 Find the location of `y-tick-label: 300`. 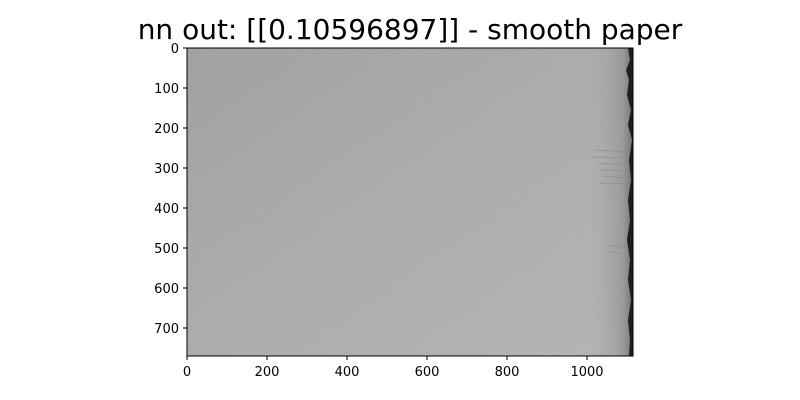

y-tick-label: 300 is located at coordinates (166, 169).